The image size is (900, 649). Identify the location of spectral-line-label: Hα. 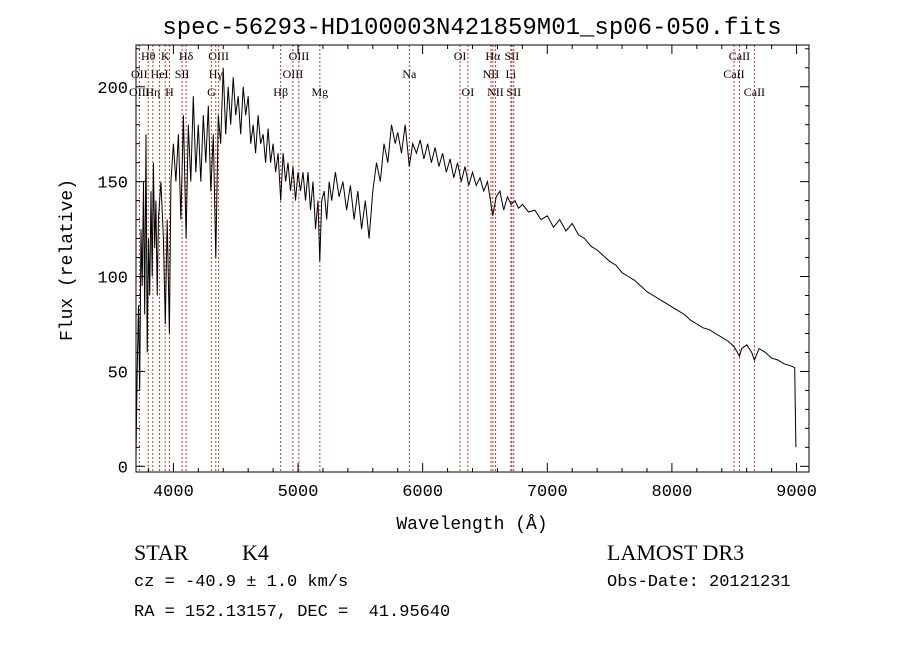
(493, 56).